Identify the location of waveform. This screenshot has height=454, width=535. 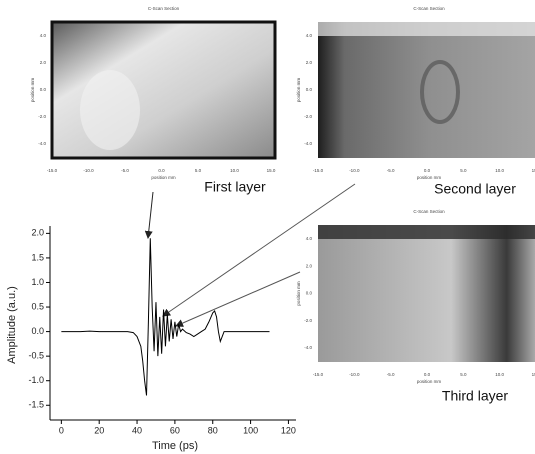
(165, 317).